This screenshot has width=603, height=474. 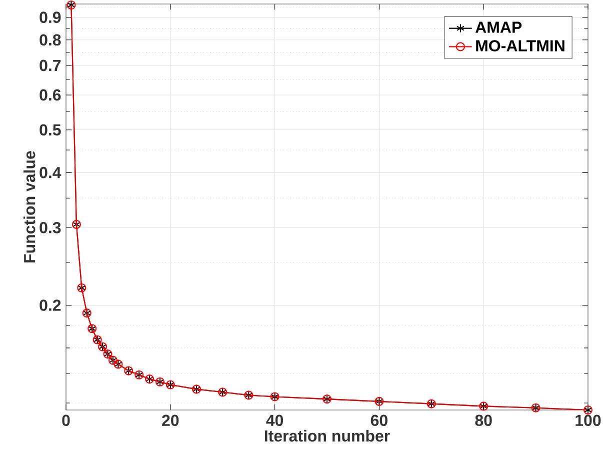 What do you see at coordinates (170, 420) in the screenshot?
I see `x-tick-label: 20` at bounding box center [170, 420].